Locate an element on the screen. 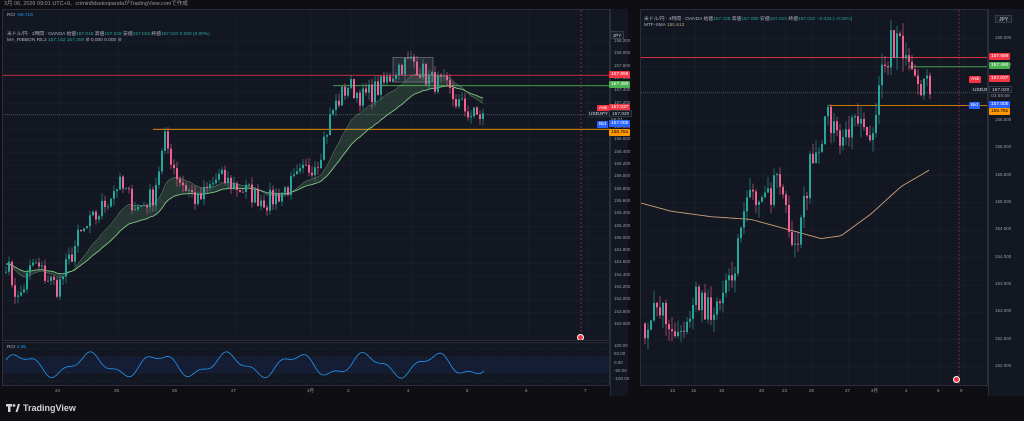 The image size is (1024, 421). price-tick: 156.000 is located at coordinates (622, 176).